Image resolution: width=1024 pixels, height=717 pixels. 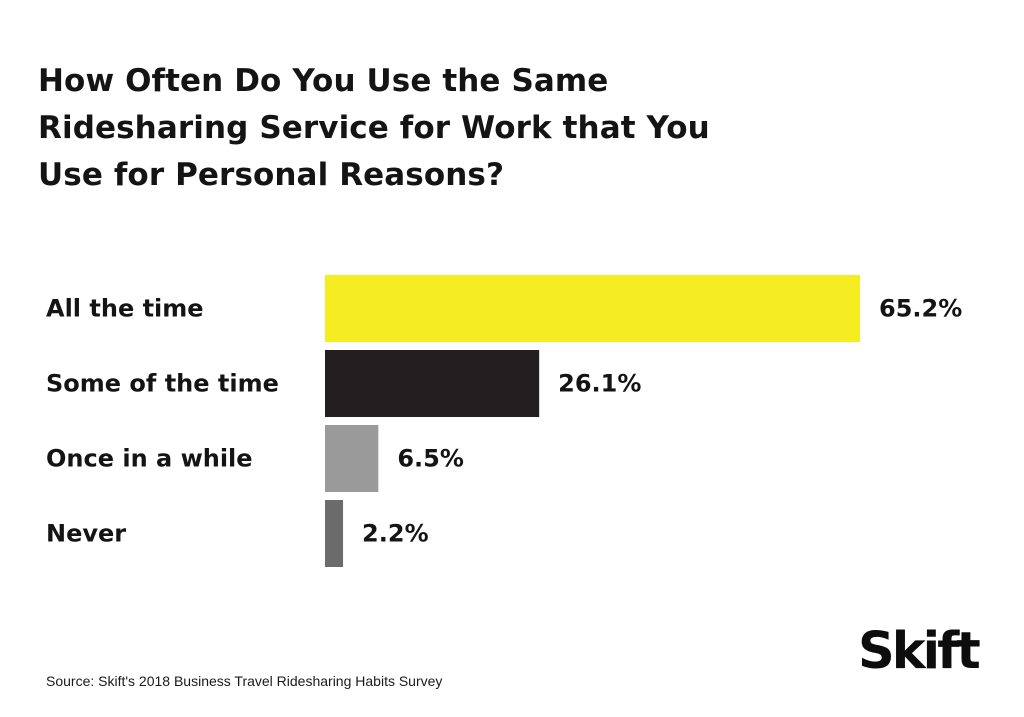 What do you see at coordinates (599, 384) in the screenshot?
I see `value-label-some-of-the-time: 26.1%` at bounding box center [599, 384].